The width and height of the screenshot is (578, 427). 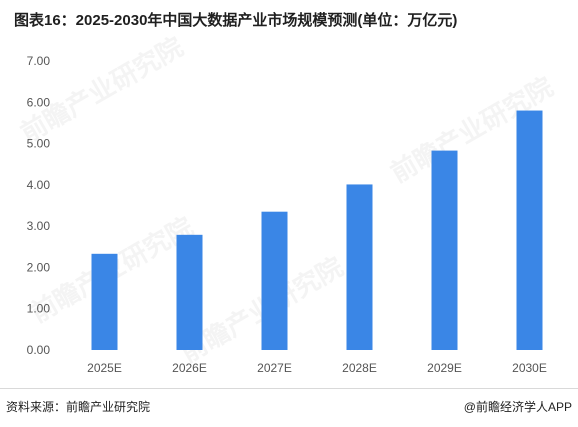 What do you see at coordinates (189, 368) in the screenshot?
I see `x-tick-label: 2026E` at bounding box center [189, 368].